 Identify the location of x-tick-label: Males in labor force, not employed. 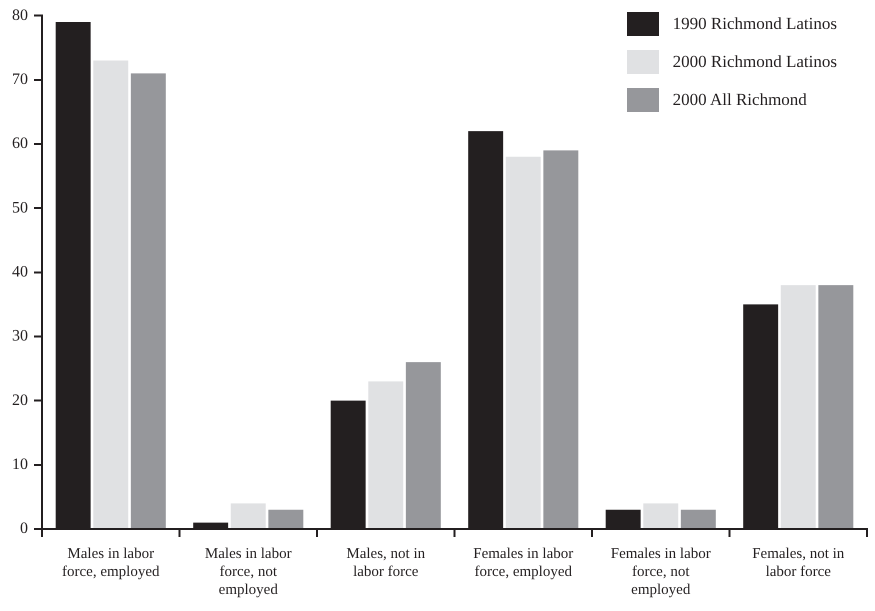
(248, 572).